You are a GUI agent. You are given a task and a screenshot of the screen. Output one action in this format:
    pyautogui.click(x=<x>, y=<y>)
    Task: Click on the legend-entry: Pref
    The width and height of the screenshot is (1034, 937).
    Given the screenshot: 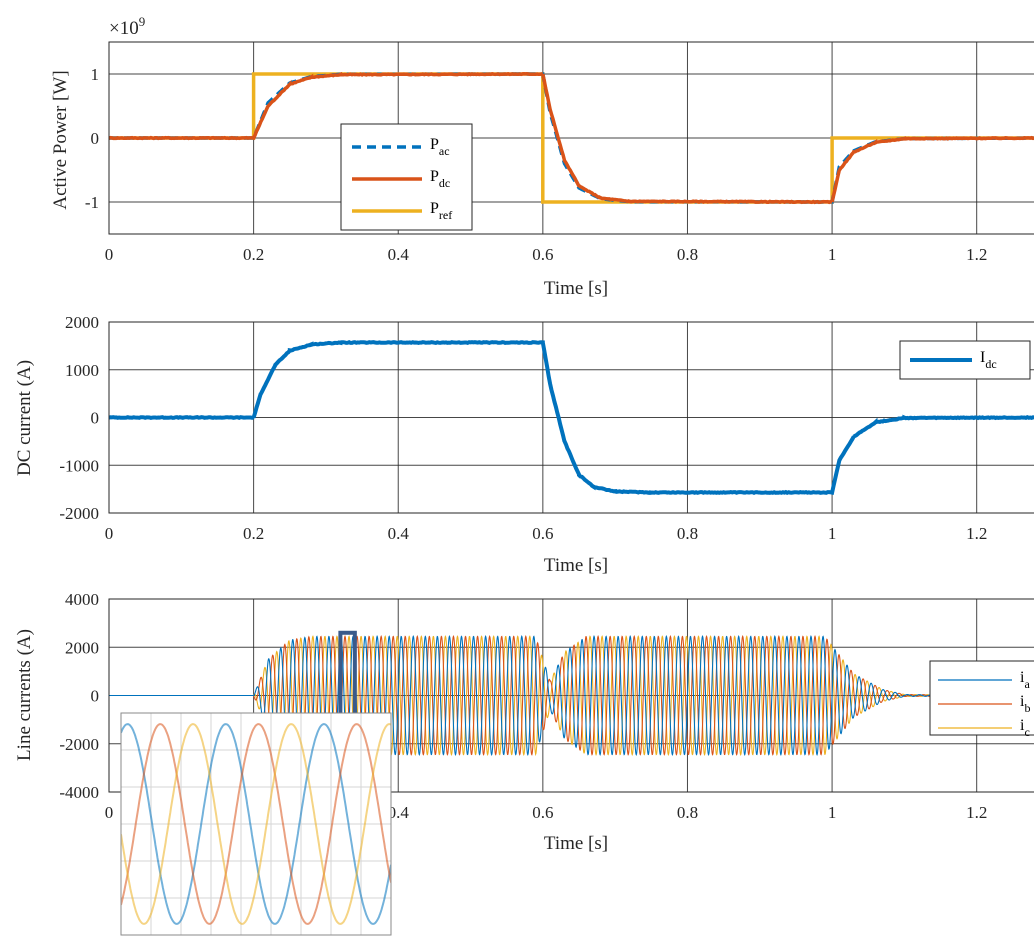 What is the action you would take?
    pyautogui.click(x=441, y=211)
    